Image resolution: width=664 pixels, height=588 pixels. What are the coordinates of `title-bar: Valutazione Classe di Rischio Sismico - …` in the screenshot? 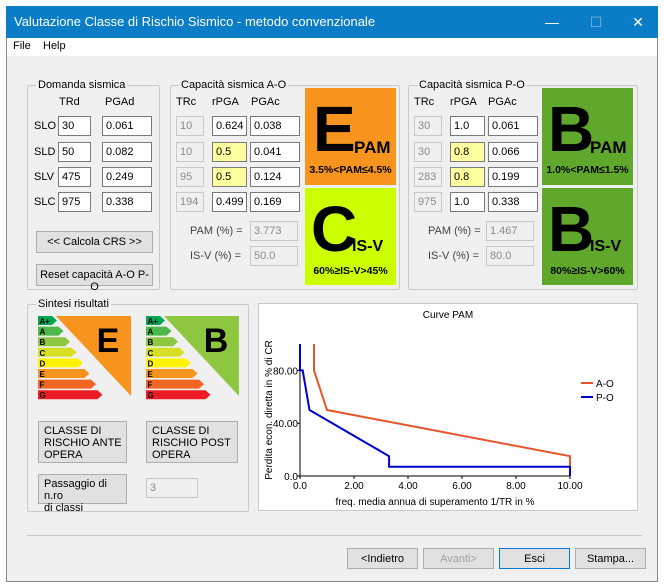 It's located at (332, 22).